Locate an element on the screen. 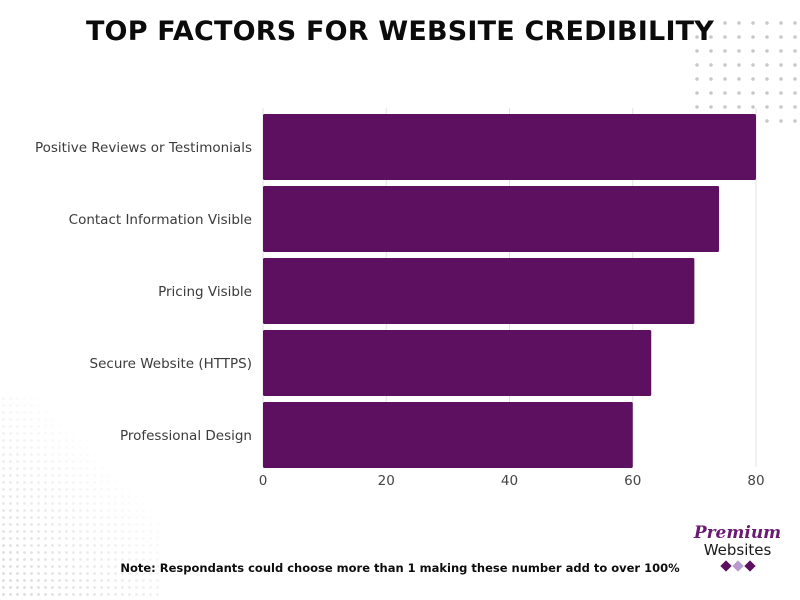 The image size is (800, 600). logo-websites-text: Websites is located at coordinates (737, 550).